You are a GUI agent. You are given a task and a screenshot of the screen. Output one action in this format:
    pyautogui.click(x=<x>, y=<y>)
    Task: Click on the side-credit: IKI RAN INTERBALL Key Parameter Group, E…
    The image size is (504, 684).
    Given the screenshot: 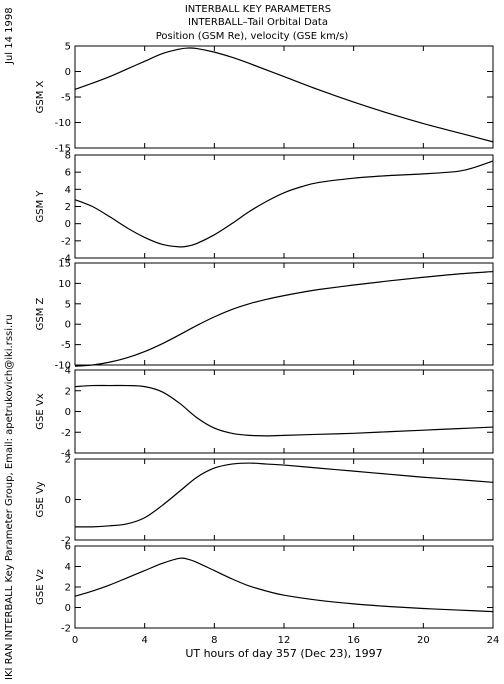 What is the action you would take?
    pyautogui.click(x=9, y=497)
    